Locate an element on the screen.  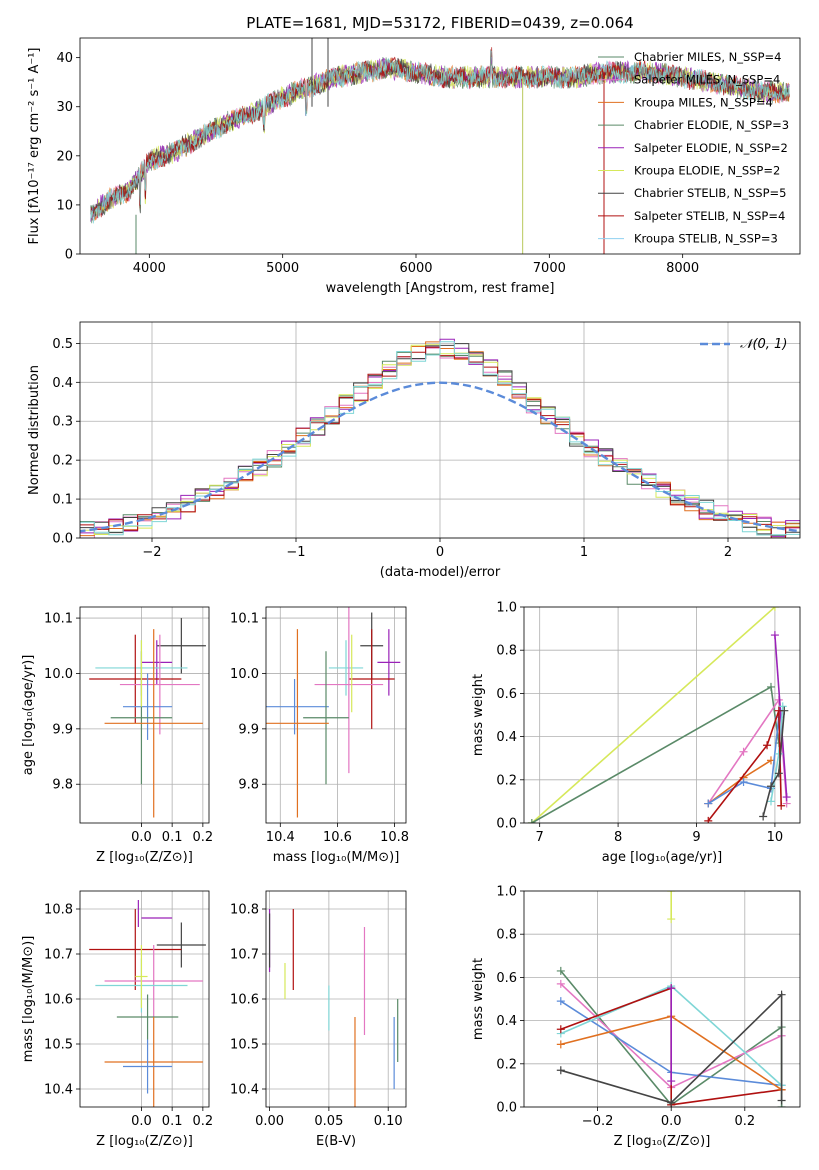
y-tick-label: 10.5 is located at coordinates (58, 1045).